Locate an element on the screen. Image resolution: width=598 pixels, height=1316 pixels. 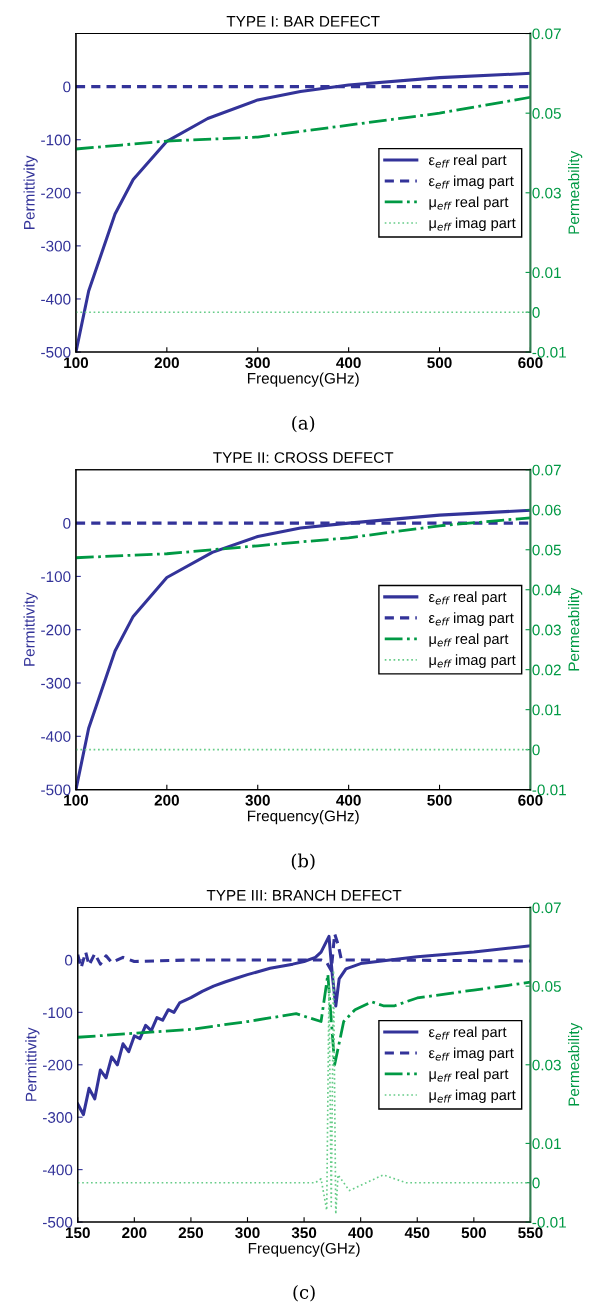
chart-title: TYPE III: BRANCH DEFECT is located at coordinates (304, 895).